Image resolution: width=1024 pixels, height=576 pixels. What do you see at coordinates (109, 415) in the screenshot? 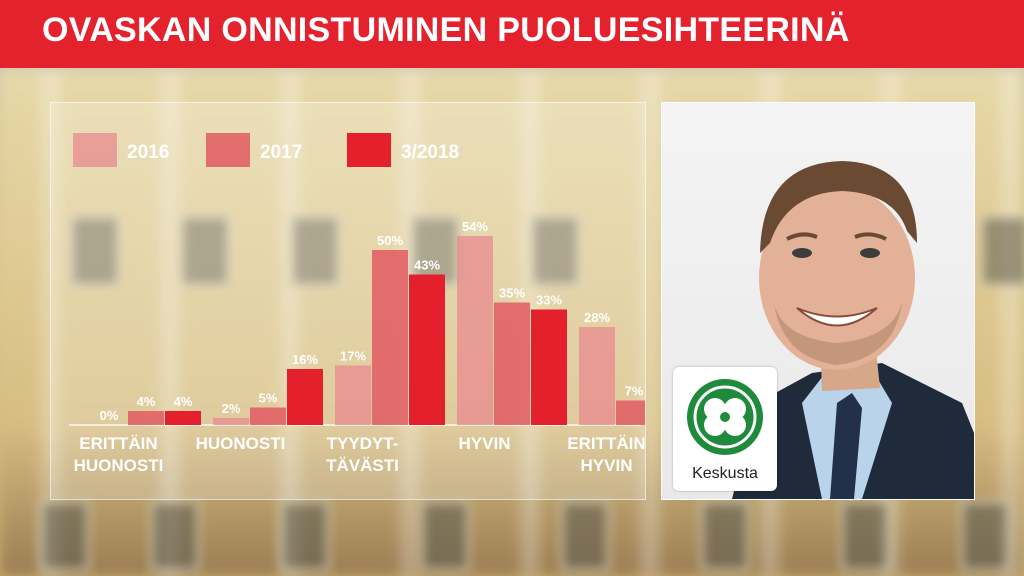
I see `data-label: 0%` at bounding box center [109, 415].